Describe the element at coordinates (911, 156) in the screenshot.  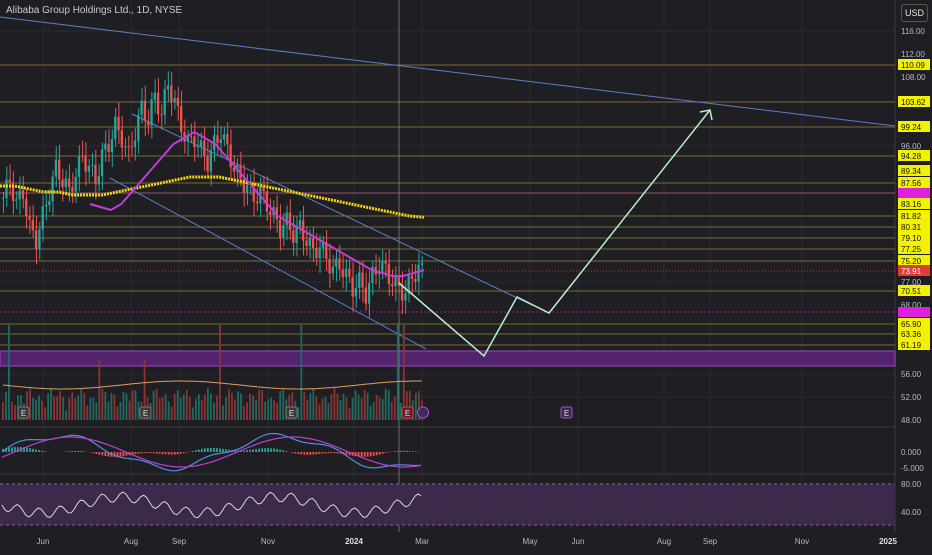
I see `level-label-text: 94.28` at that location.